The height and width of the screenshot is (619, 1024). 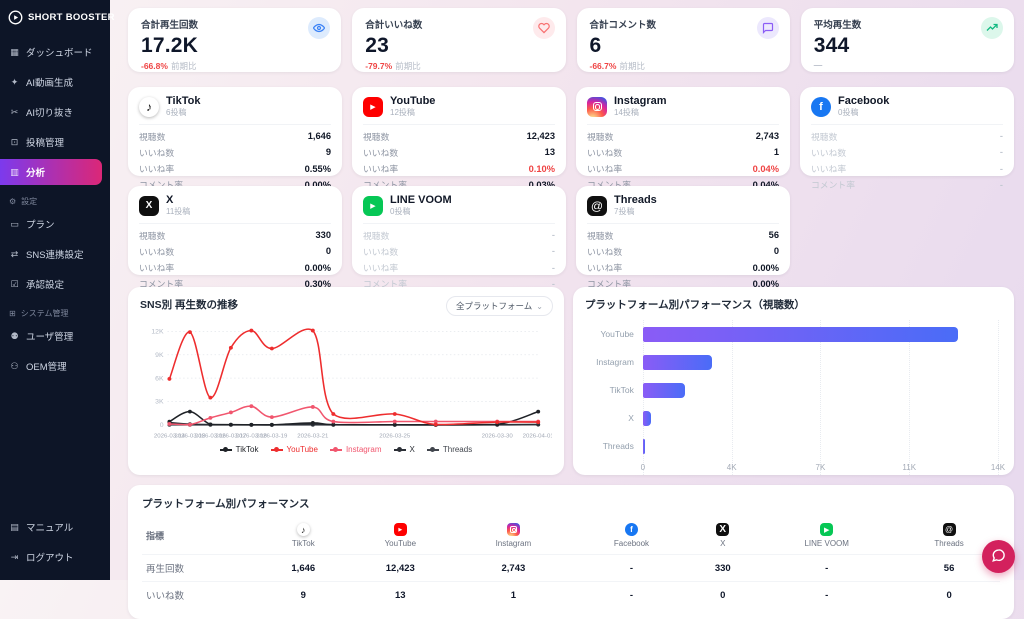 What do you see at coordinates (14, 366) in the screenshot?
I see `oem-icon: ⚇` at bounding box center [14, 366].